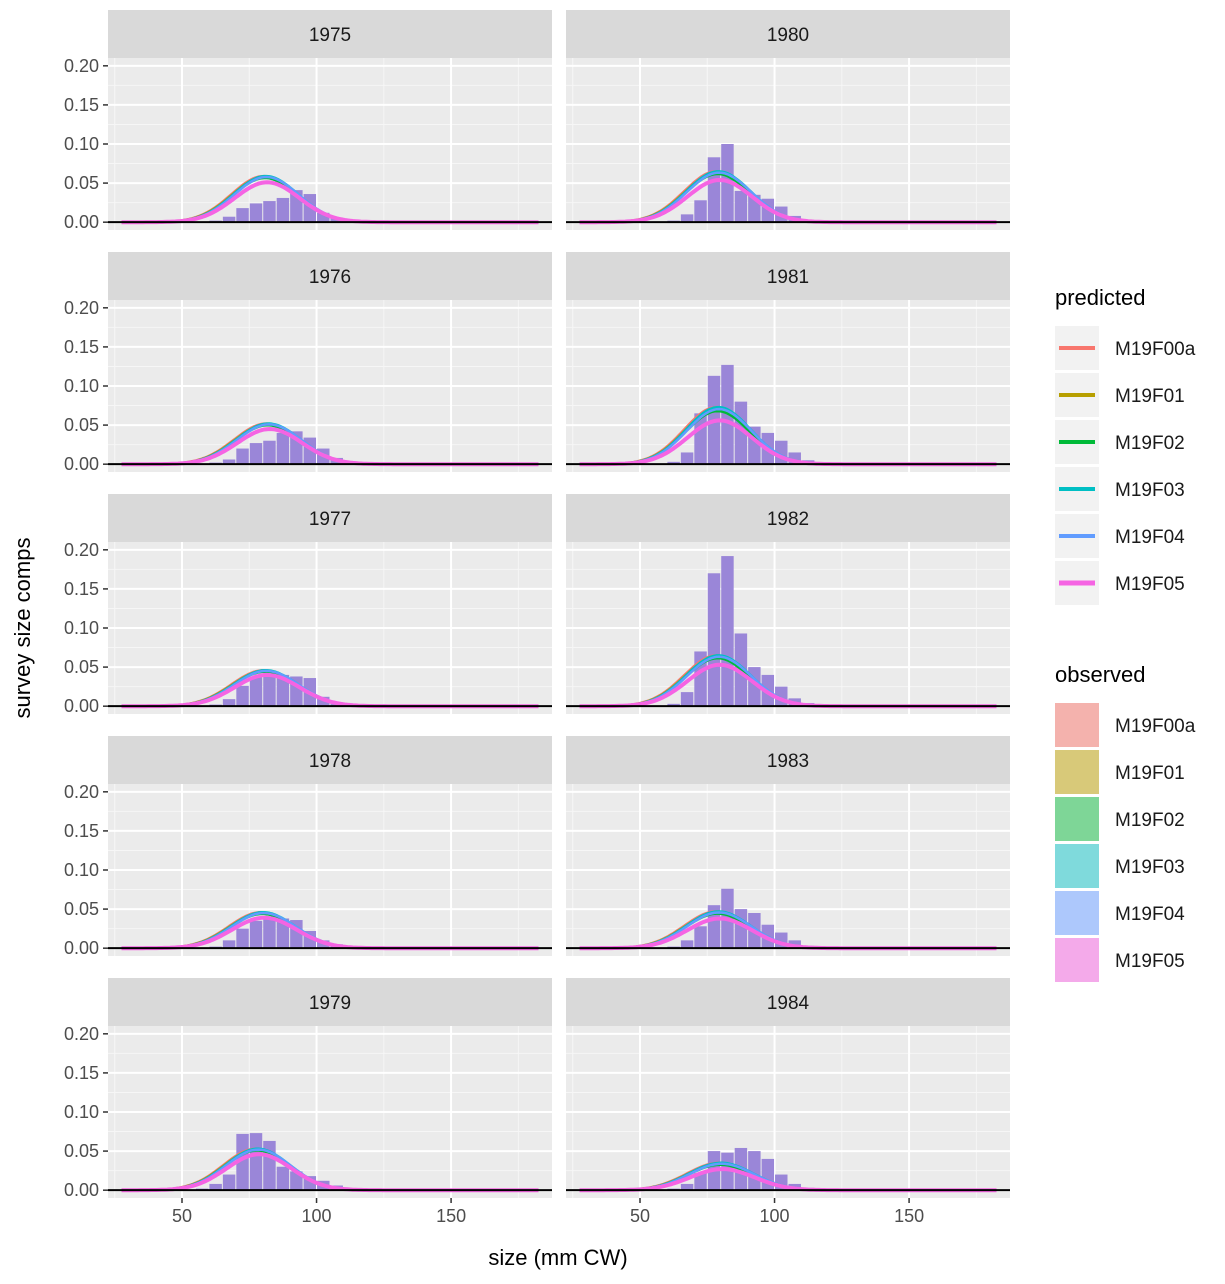  What do you see at coordinates (308, 1102) in the screenshot?
I see `facet-panel-1979: 1979 0.00 0.05 0.10 0.15 0.20 50 100 150` at bounding box center [308, 1102].